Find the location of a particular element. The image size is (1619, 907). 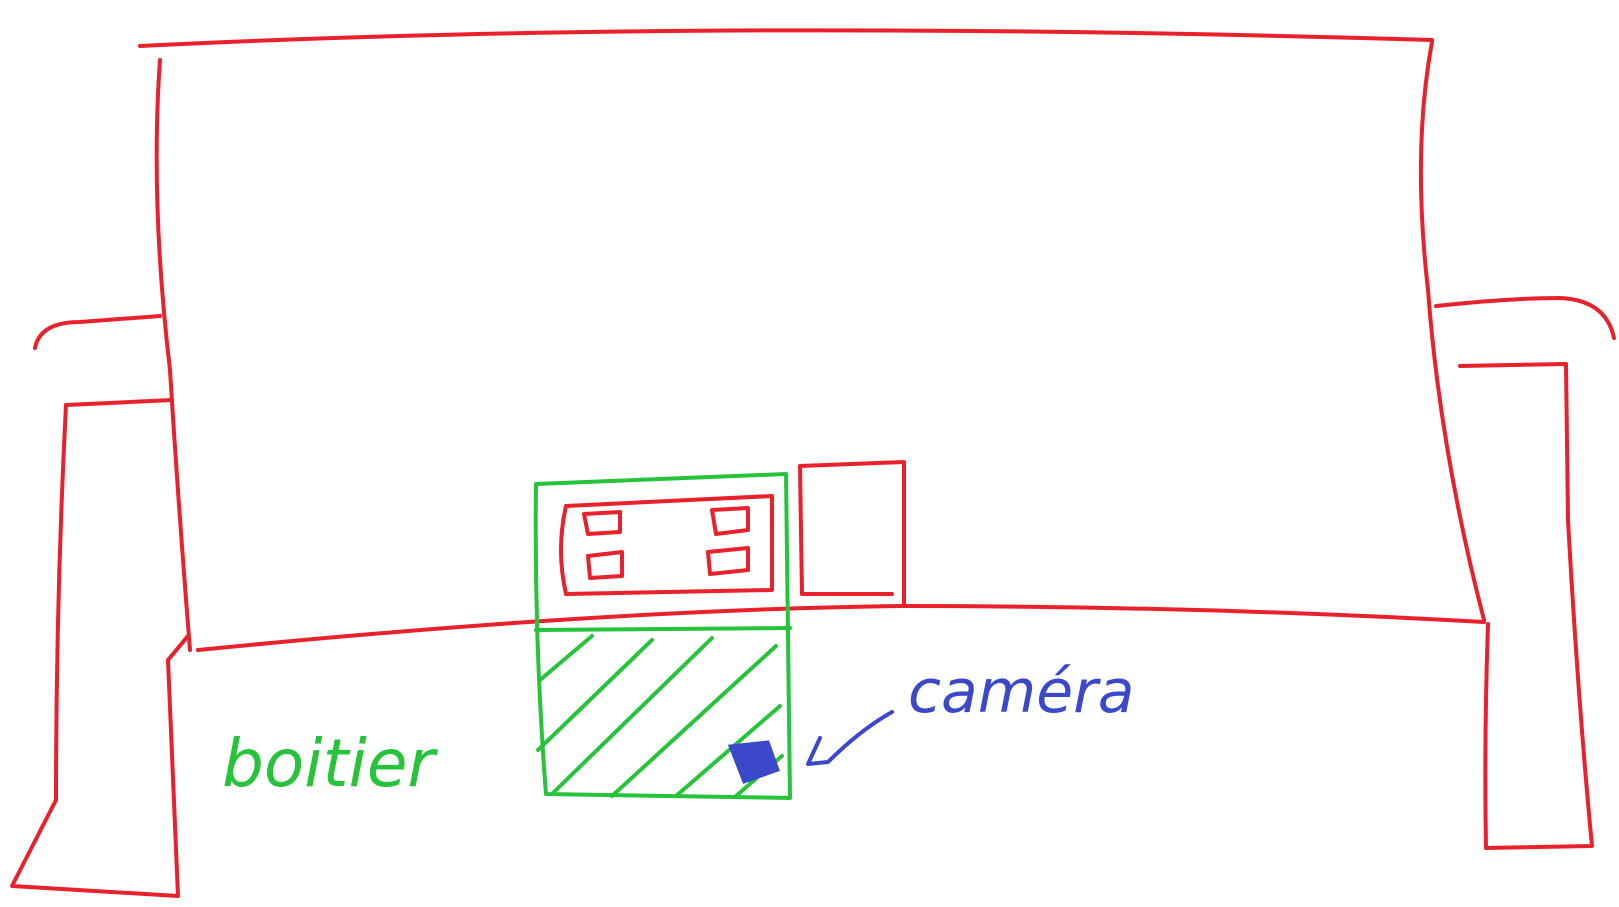

right-armrest-shelf is located at coordinates (1513, 365).